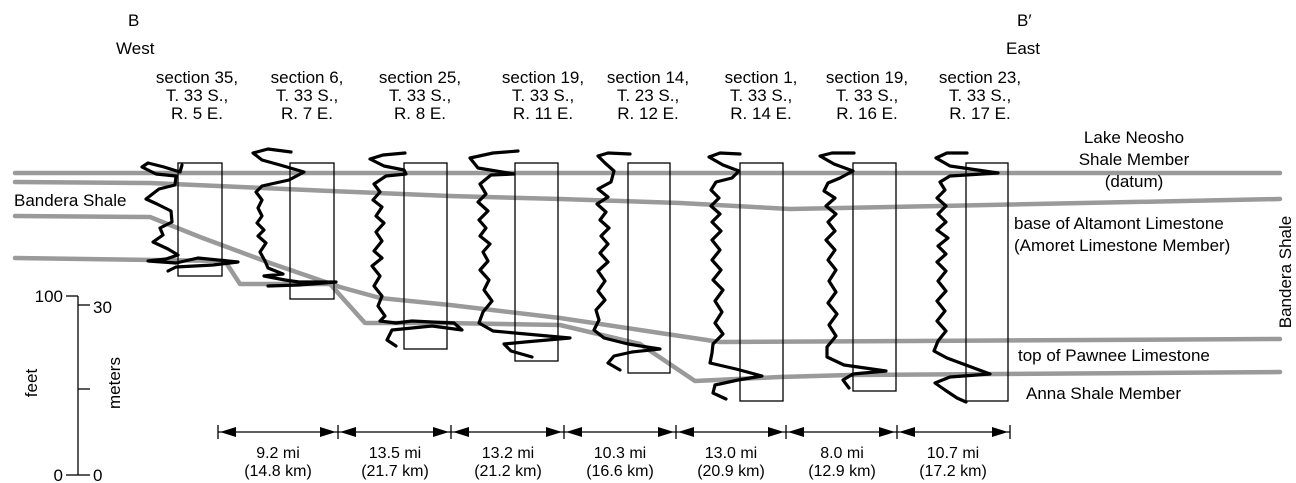  I want to click on distance-5-km: (20.9 km), so click(731, 471).